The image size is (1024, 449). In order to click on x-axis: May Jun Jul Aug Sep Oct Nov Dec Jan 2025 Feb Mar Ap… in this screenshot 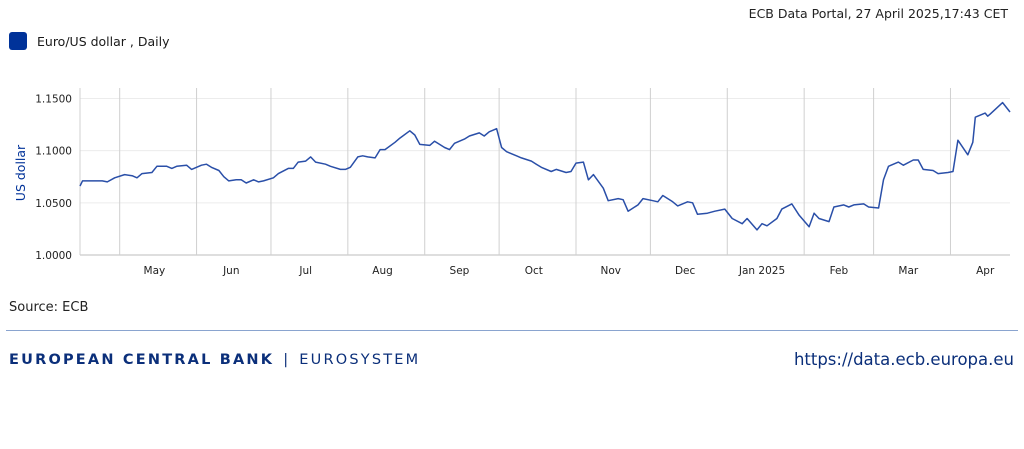, I will do `click(569, 271)`.